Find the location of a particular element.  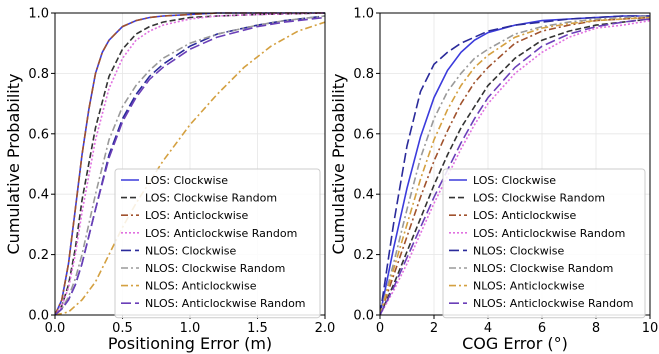

x-tick-label: 0.0 is located at coordinates (55, 328).